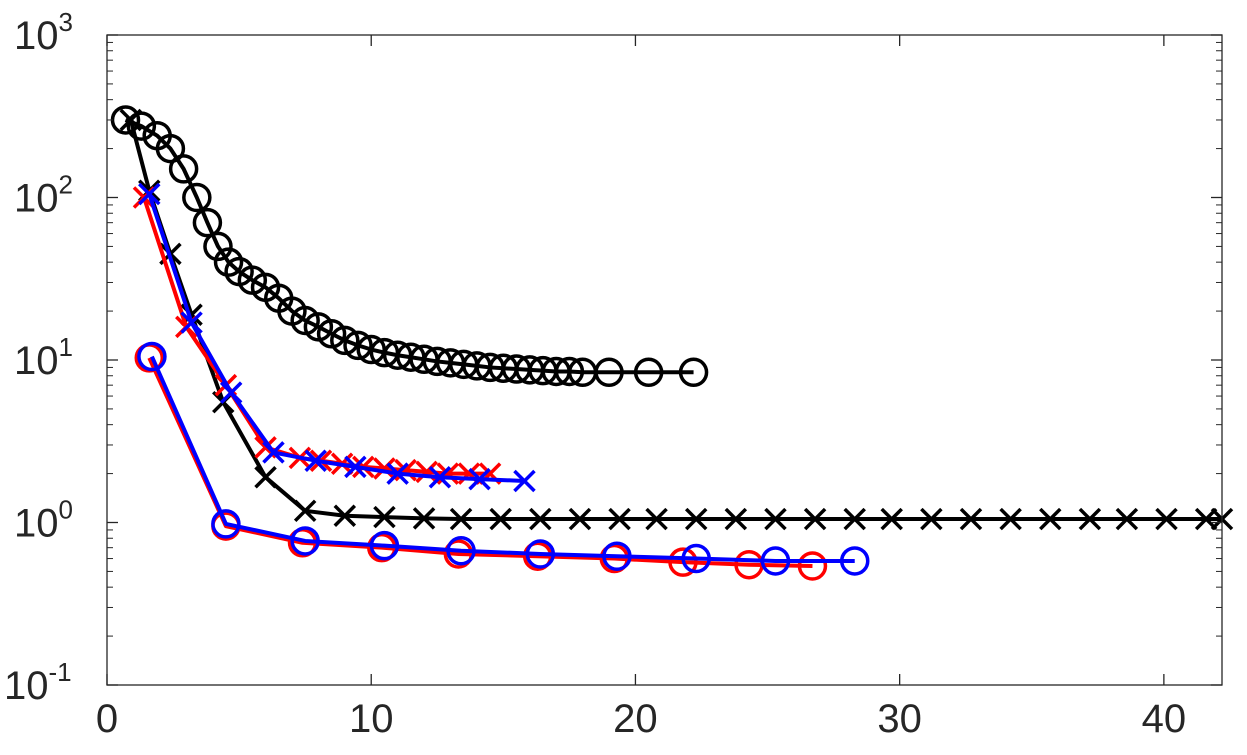 The width and height of the screenshot is (1247, 755). I want to click on y-tick-labels: 10⁻¹ 10⁰ 10¹ 10² 10³, so click(38, 357).